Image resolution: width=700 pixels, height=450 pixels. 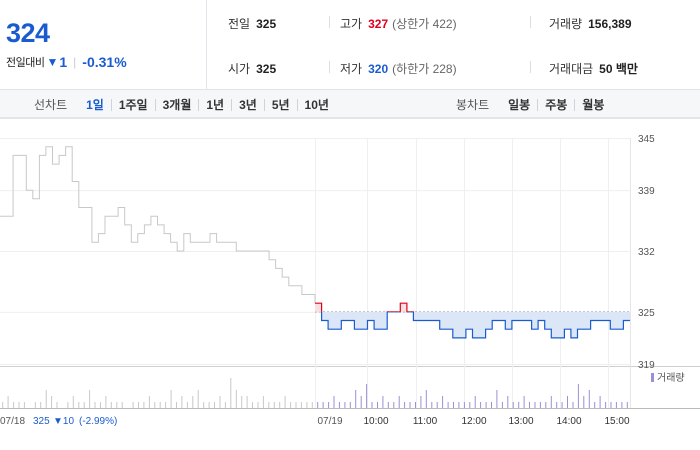 I want to click on low-value: 320, so click(x=378, y=69).